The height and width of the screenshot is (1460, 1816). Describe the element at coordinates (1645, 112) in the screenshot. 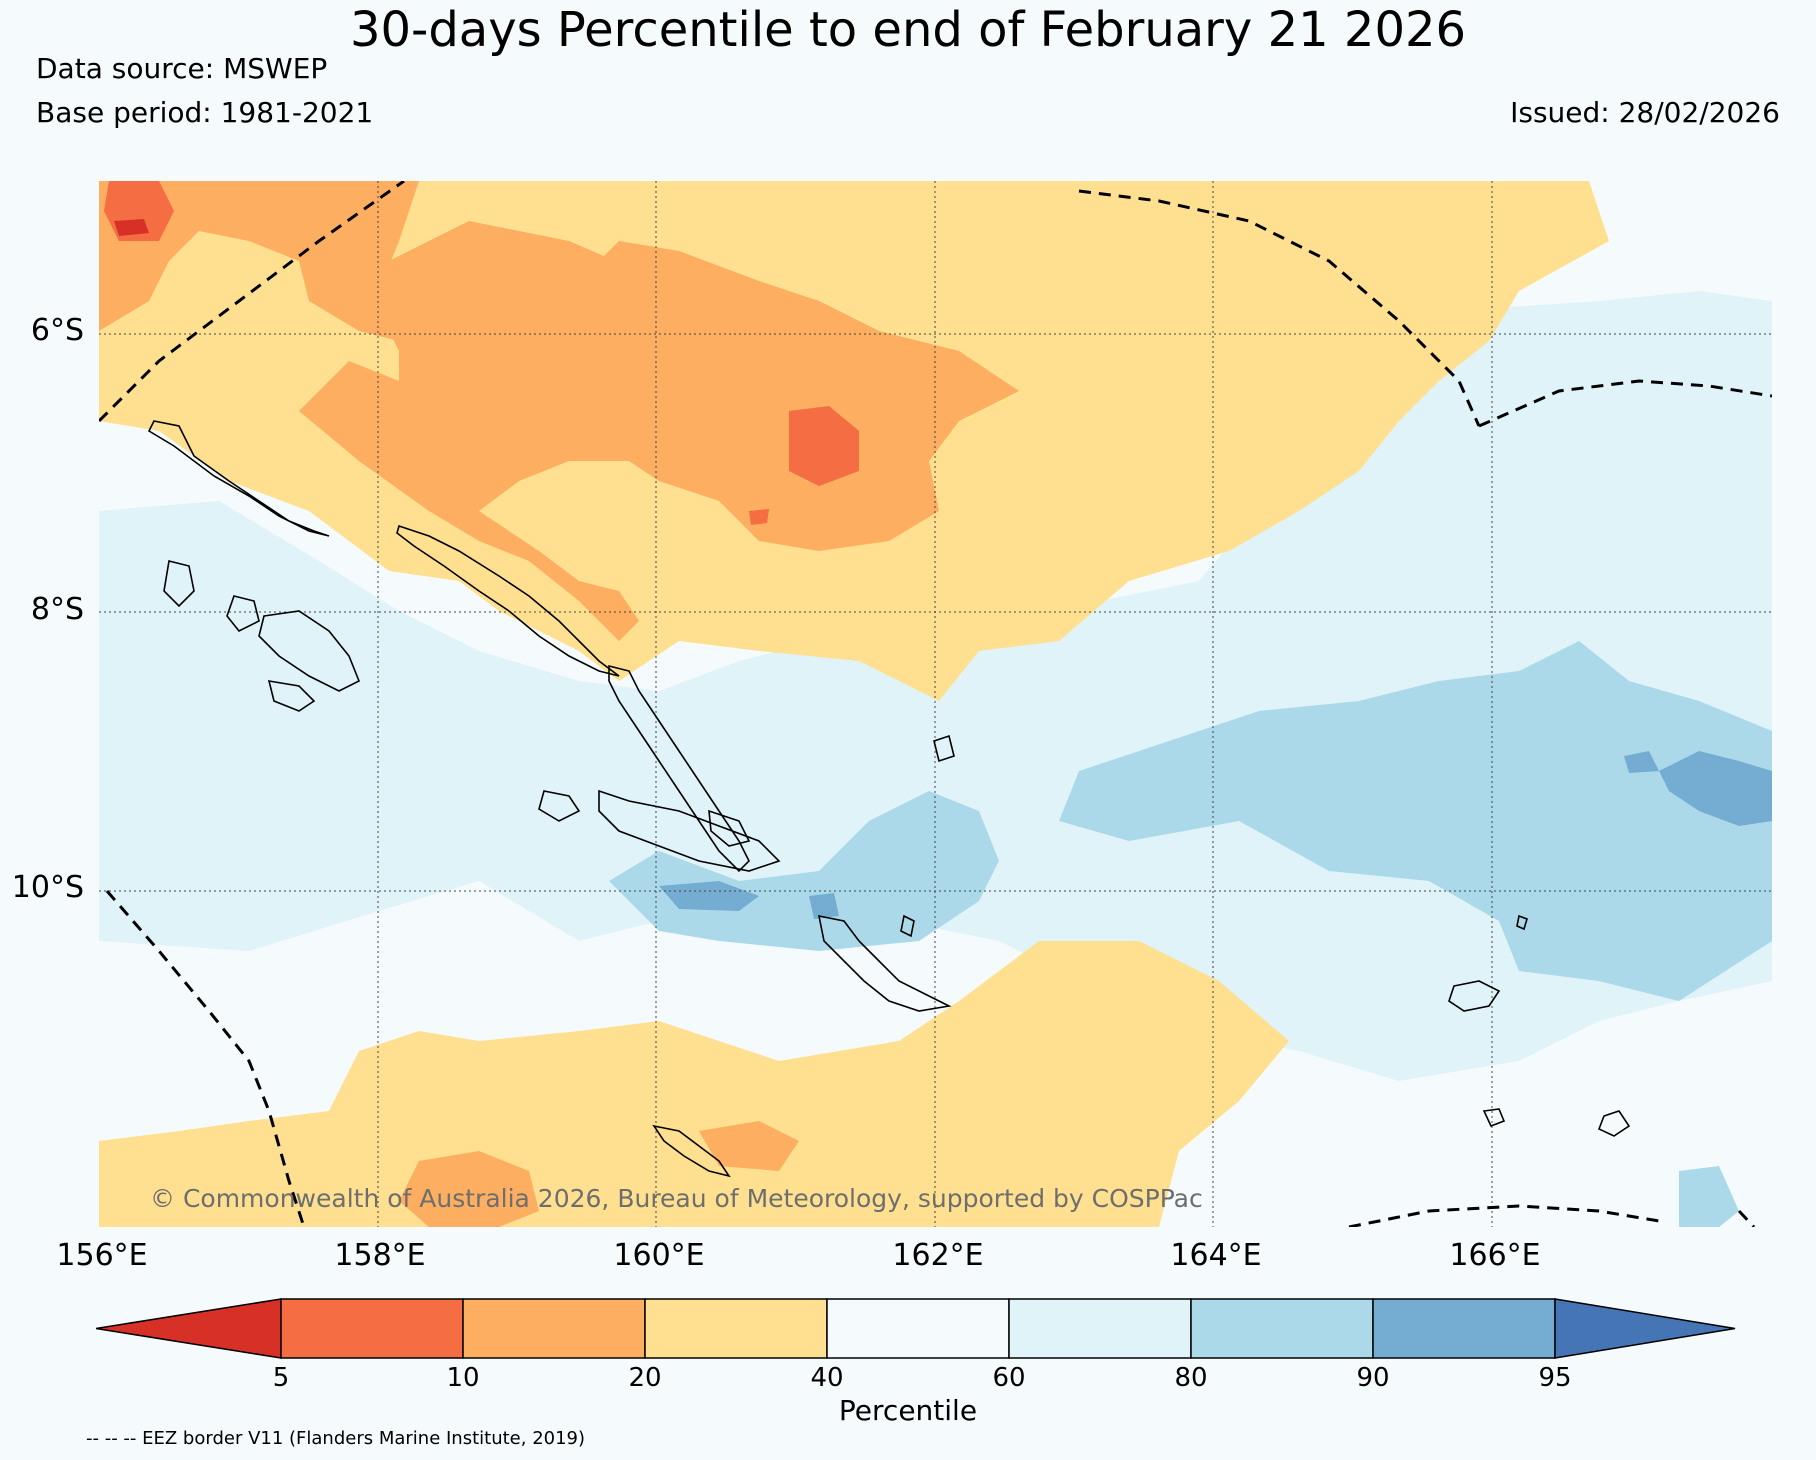

I see `issued-date: Issued: 28/02/2026` at that location.